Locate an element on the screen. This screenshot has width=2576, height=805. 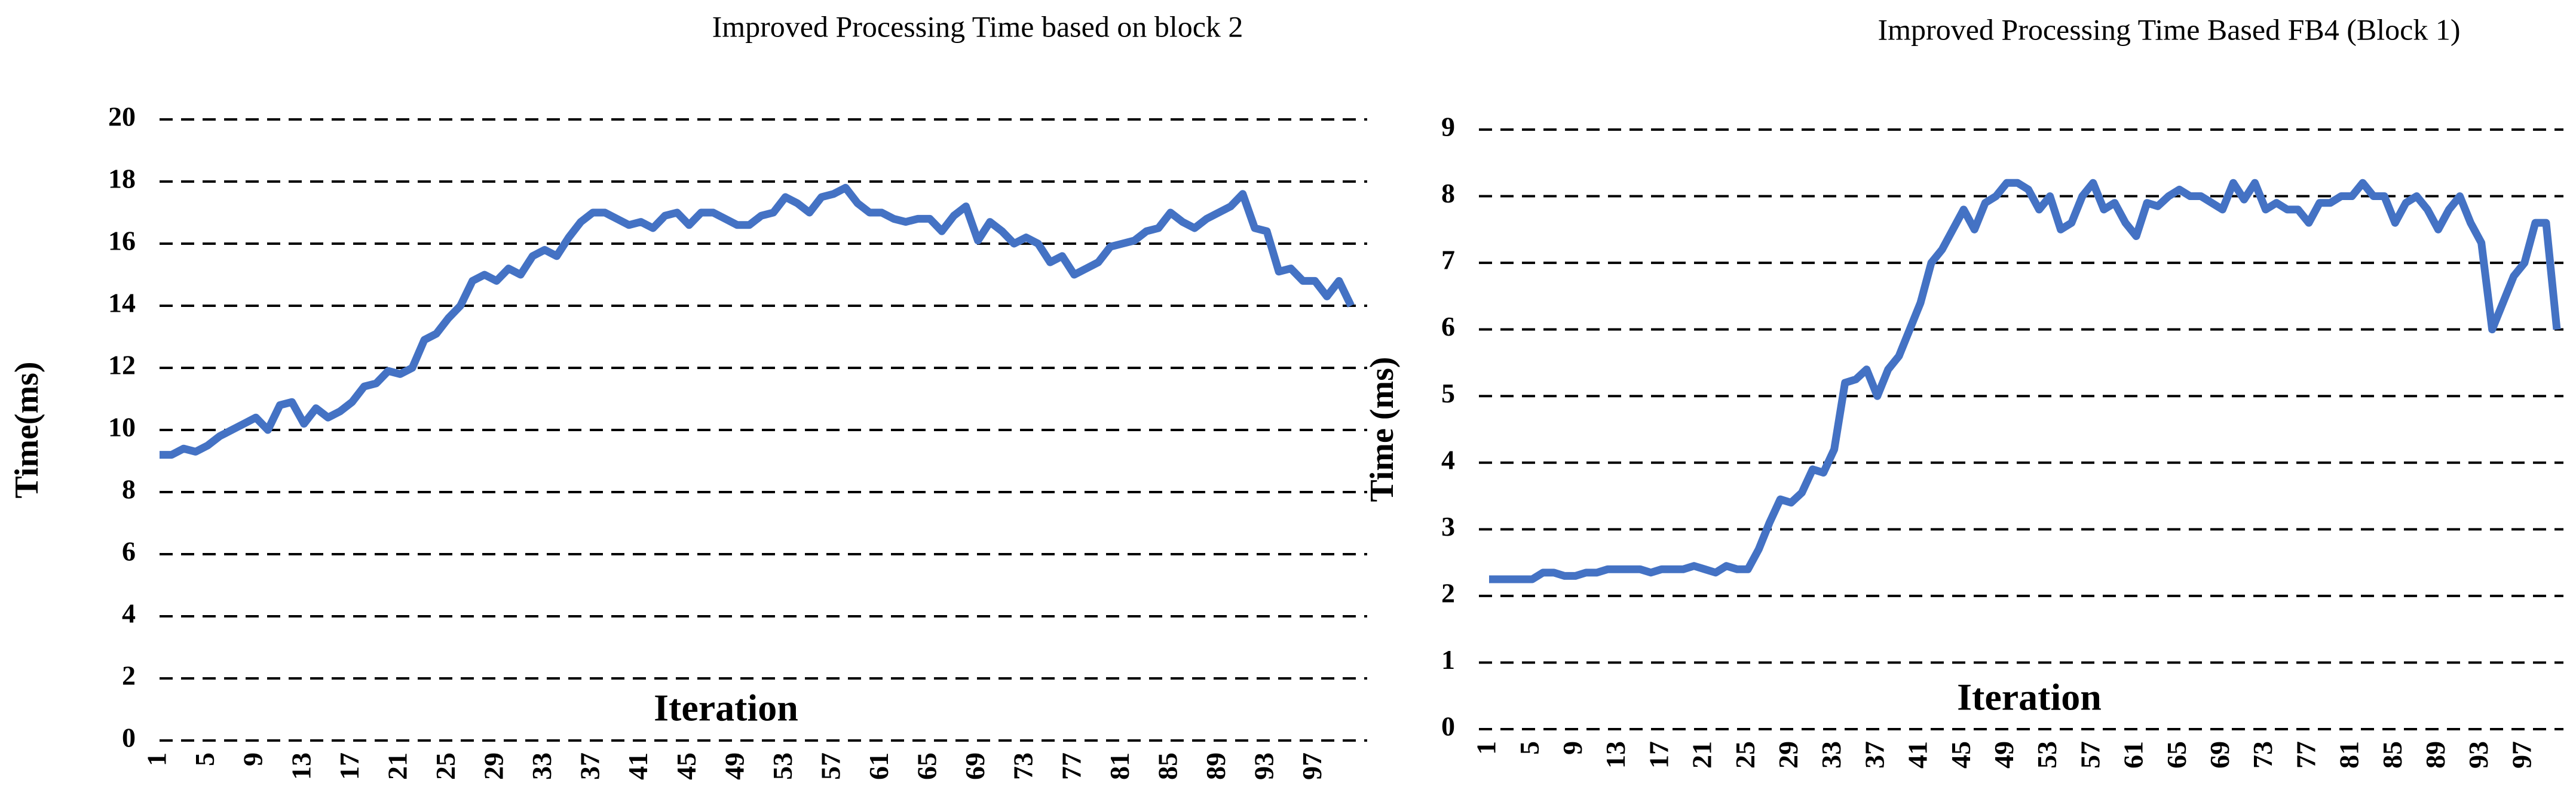
y-tick-label: 5 is located at coordinates (1448, 393).